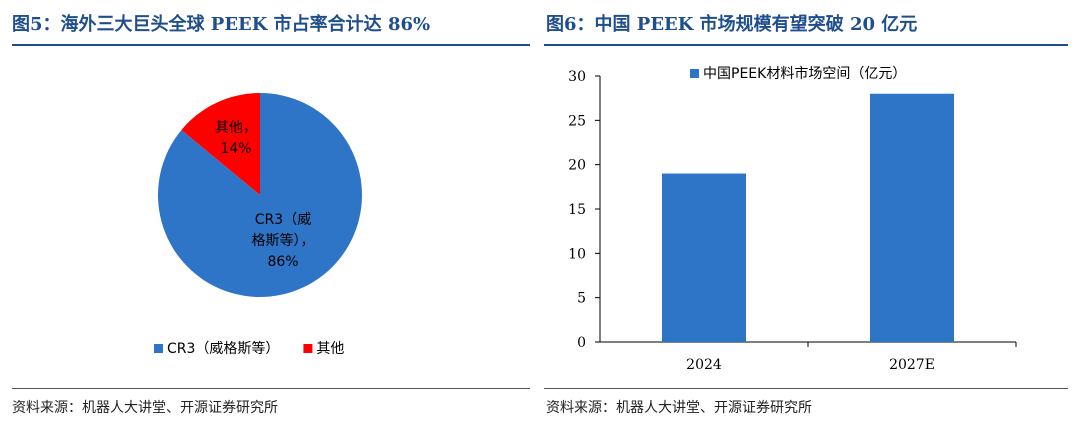  I want to click on figure-6-title: 图6：中国 PEEK 市场规模有望突破 20 亿元, so click(732, 24).